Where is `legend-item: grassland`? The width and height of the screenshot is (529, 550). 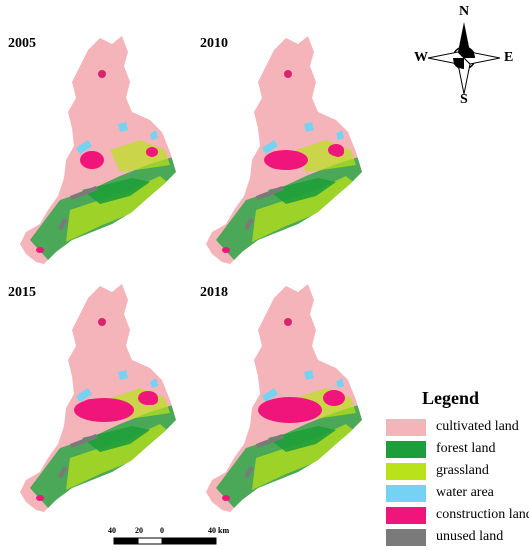
legend-item: grassland is located at coordinates (437, 471).